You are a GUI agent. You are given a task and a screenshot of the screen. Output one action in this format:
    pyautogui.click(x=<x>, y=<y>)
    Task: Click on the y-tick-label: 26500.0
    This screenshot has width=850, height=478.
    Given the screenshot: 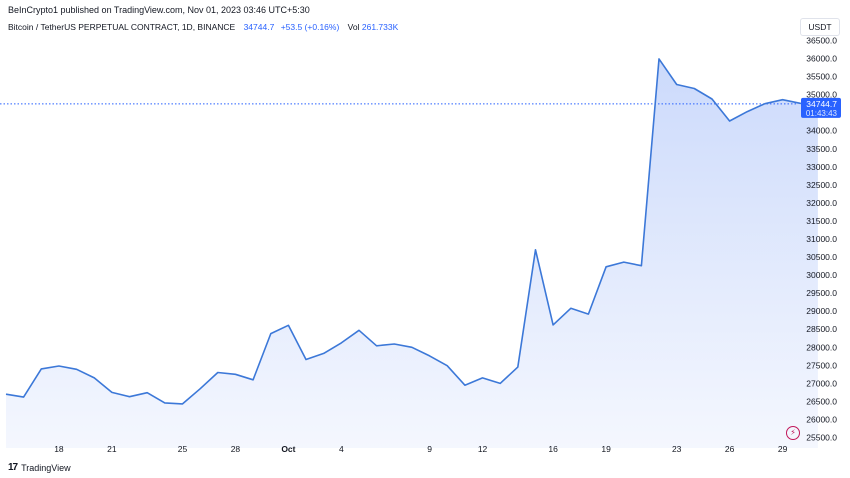 What is the action you would take?
    pyautogui.click(x=821, y=401)
    